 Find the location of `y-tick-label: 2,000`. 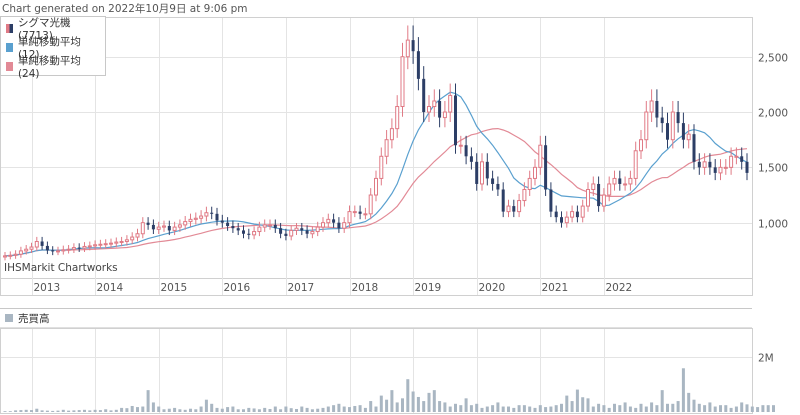

y-tick-label: 2,000 is located at coordinates (773, 114).